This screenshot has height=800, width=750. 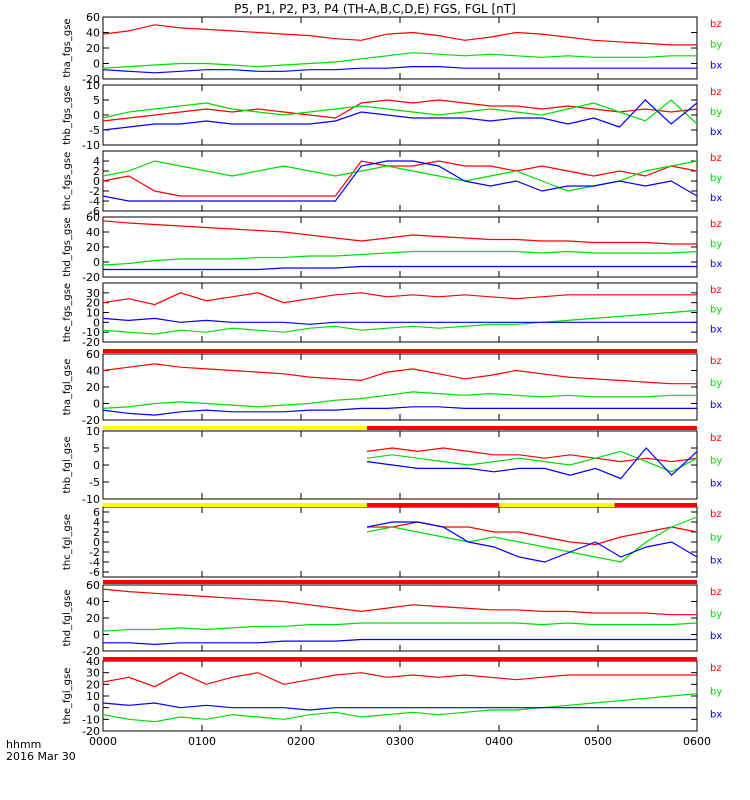 I want to click on y-axis-label: tha_fgs_gse, so click(x=67, y=47).